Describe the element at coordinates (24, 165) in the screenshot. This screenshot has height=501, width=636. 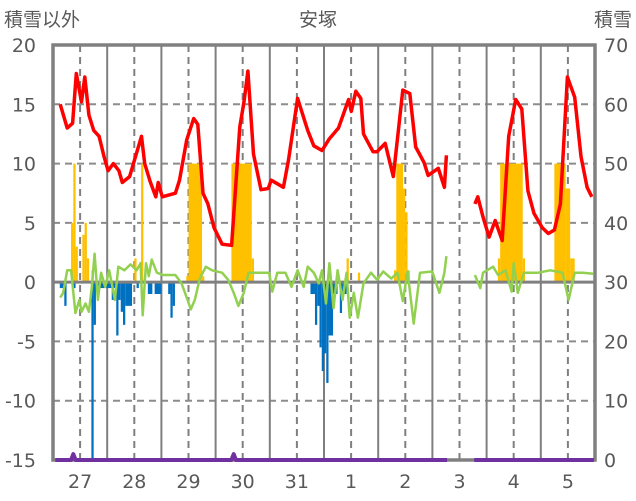
I see `y-left-tick-label: 10` at that location.